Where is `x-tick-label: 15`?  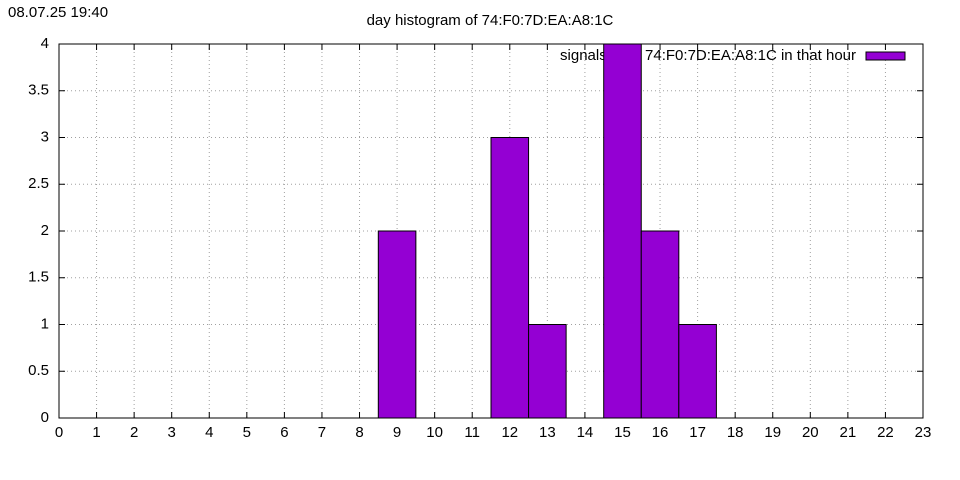 x-tick-label: 15 is located at coordinates (622, 432).